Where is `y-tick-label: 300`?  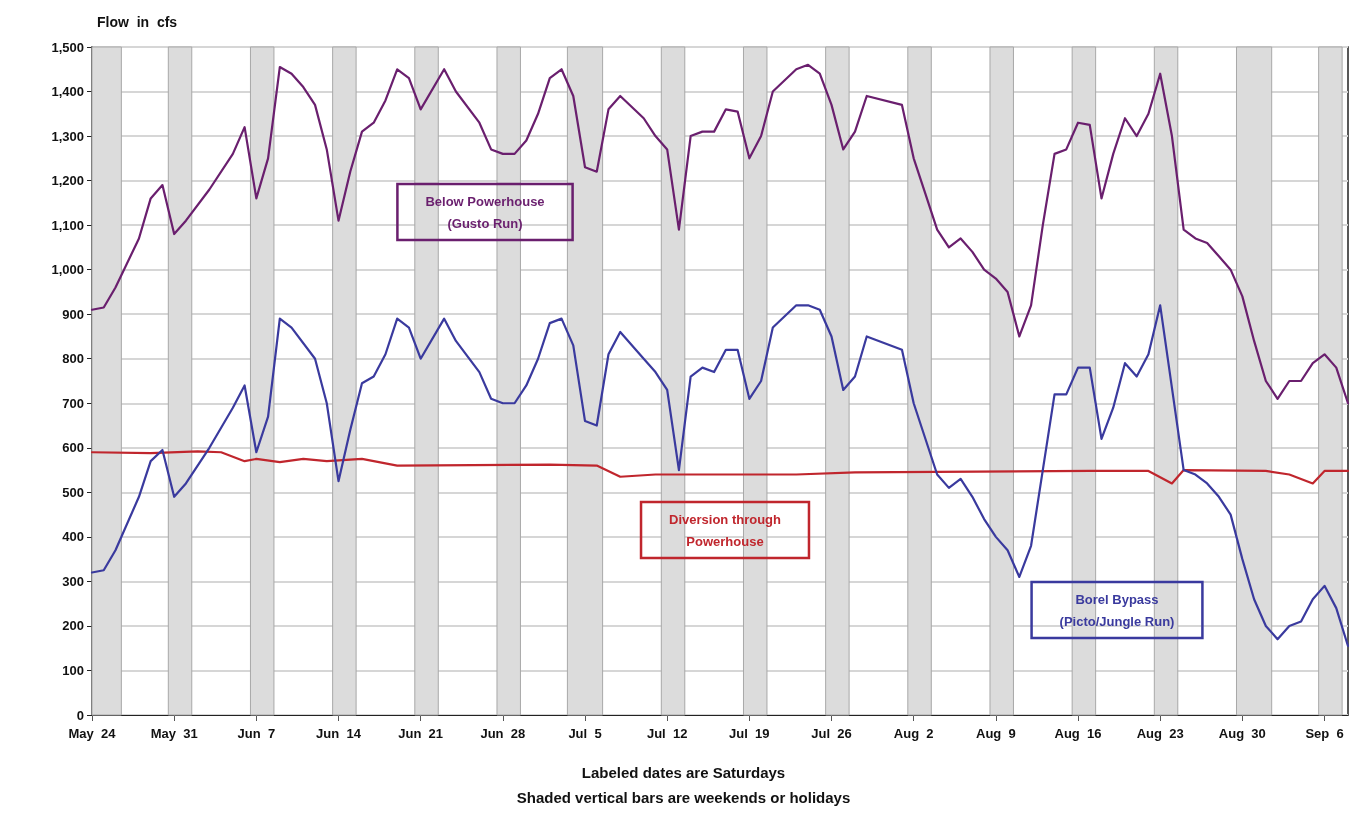
y-tick-label: 300 is located at coordinates (73, 581).